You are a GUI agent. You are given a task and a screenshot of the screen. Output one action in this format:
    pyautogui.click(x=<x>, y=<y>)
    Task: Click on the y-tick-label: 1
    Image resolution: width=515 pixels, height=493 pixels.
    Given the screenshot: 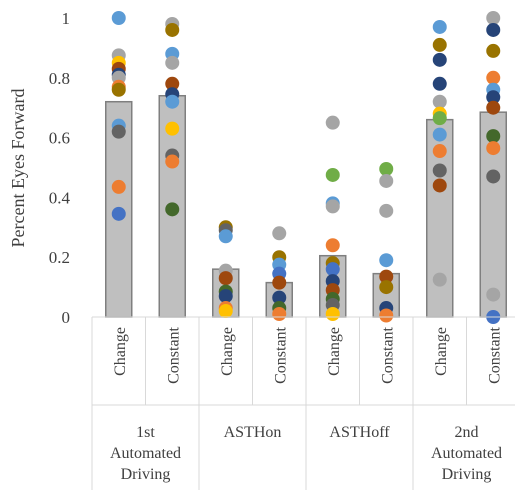 What is the action you would take?
    pyautogui.click(x=66, y=18)
    